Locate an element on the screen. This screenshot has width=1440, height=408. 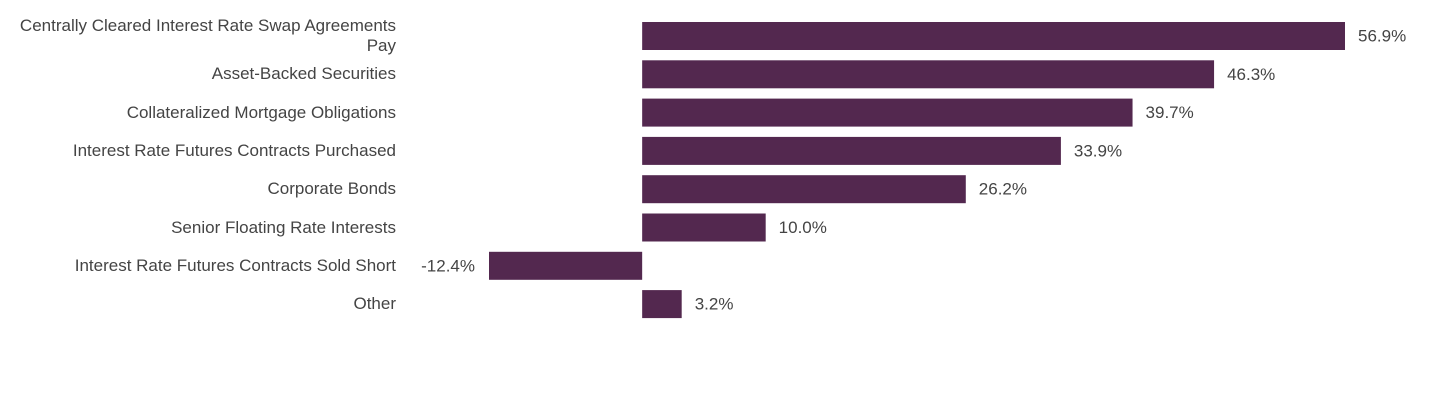
value-label: 10.0% is located at coordinates (803, 227).